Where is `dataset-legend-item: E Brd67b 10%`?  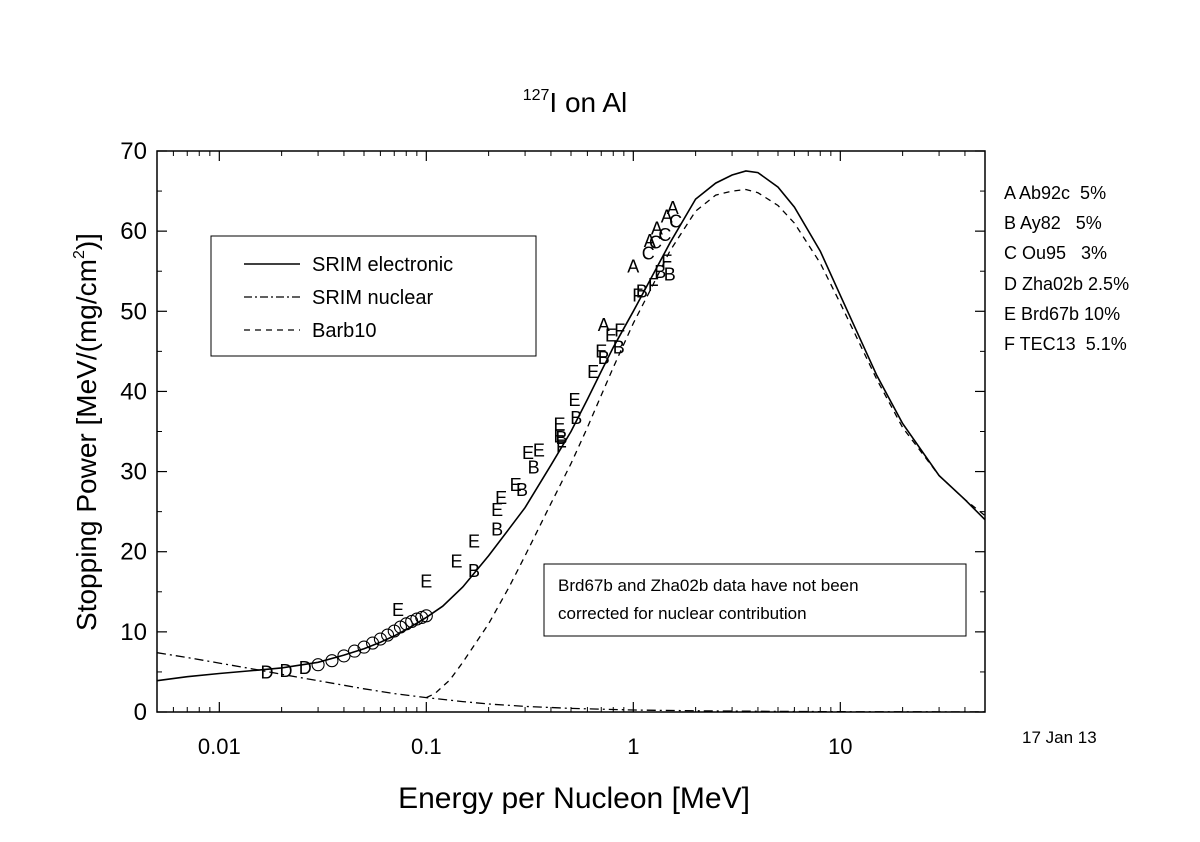
dataset-legend-item: E Brd67b 10% is located at coordinates (1062, 314).